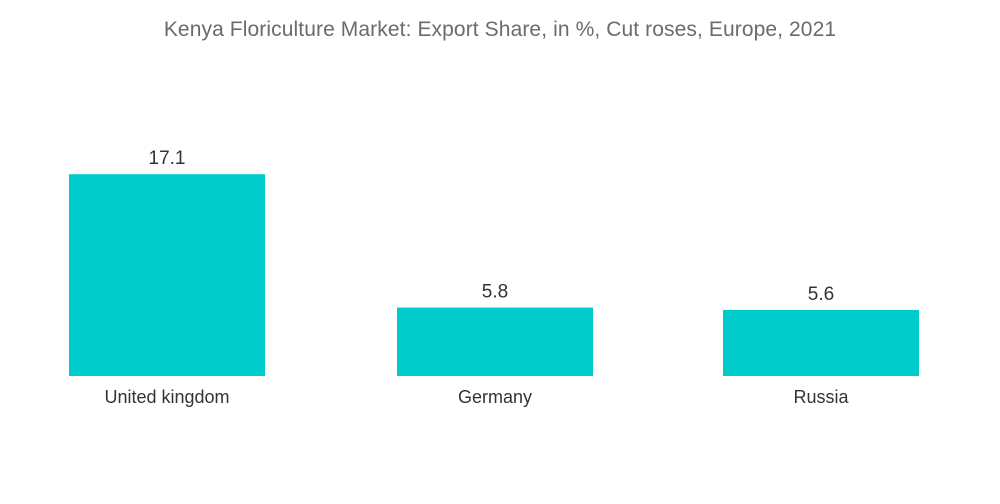 The height and width of the screenshot is (504, 1000). Describe the element at coordinates (167, 158) in the screenshot. I see `value-label: 17.1` at that location.